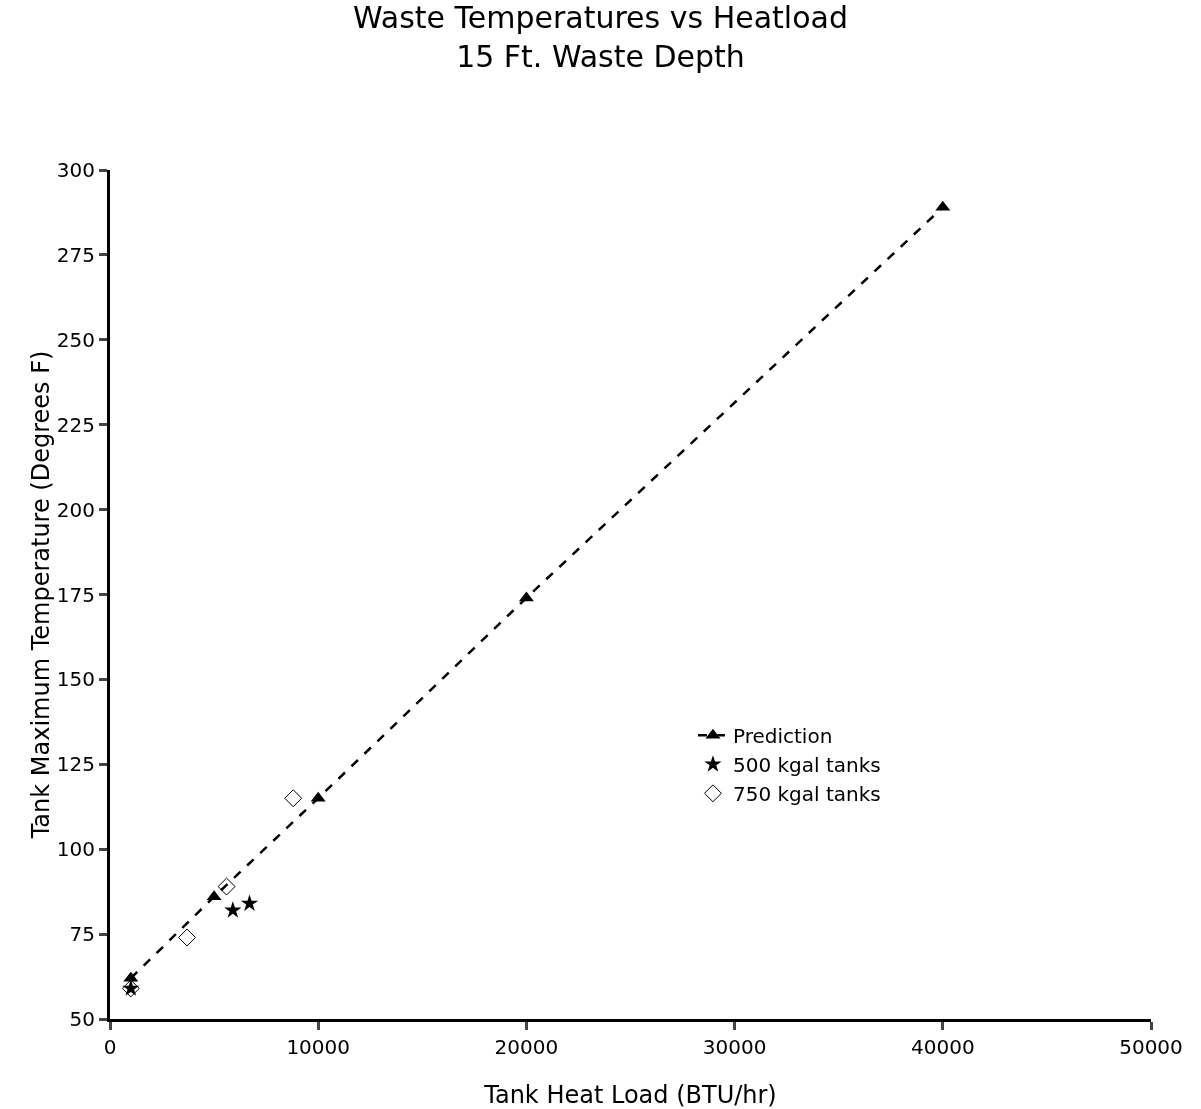 The image size is (1201, 1109). I want to click on x-tick-label: 50000, so click(1151, 1047).